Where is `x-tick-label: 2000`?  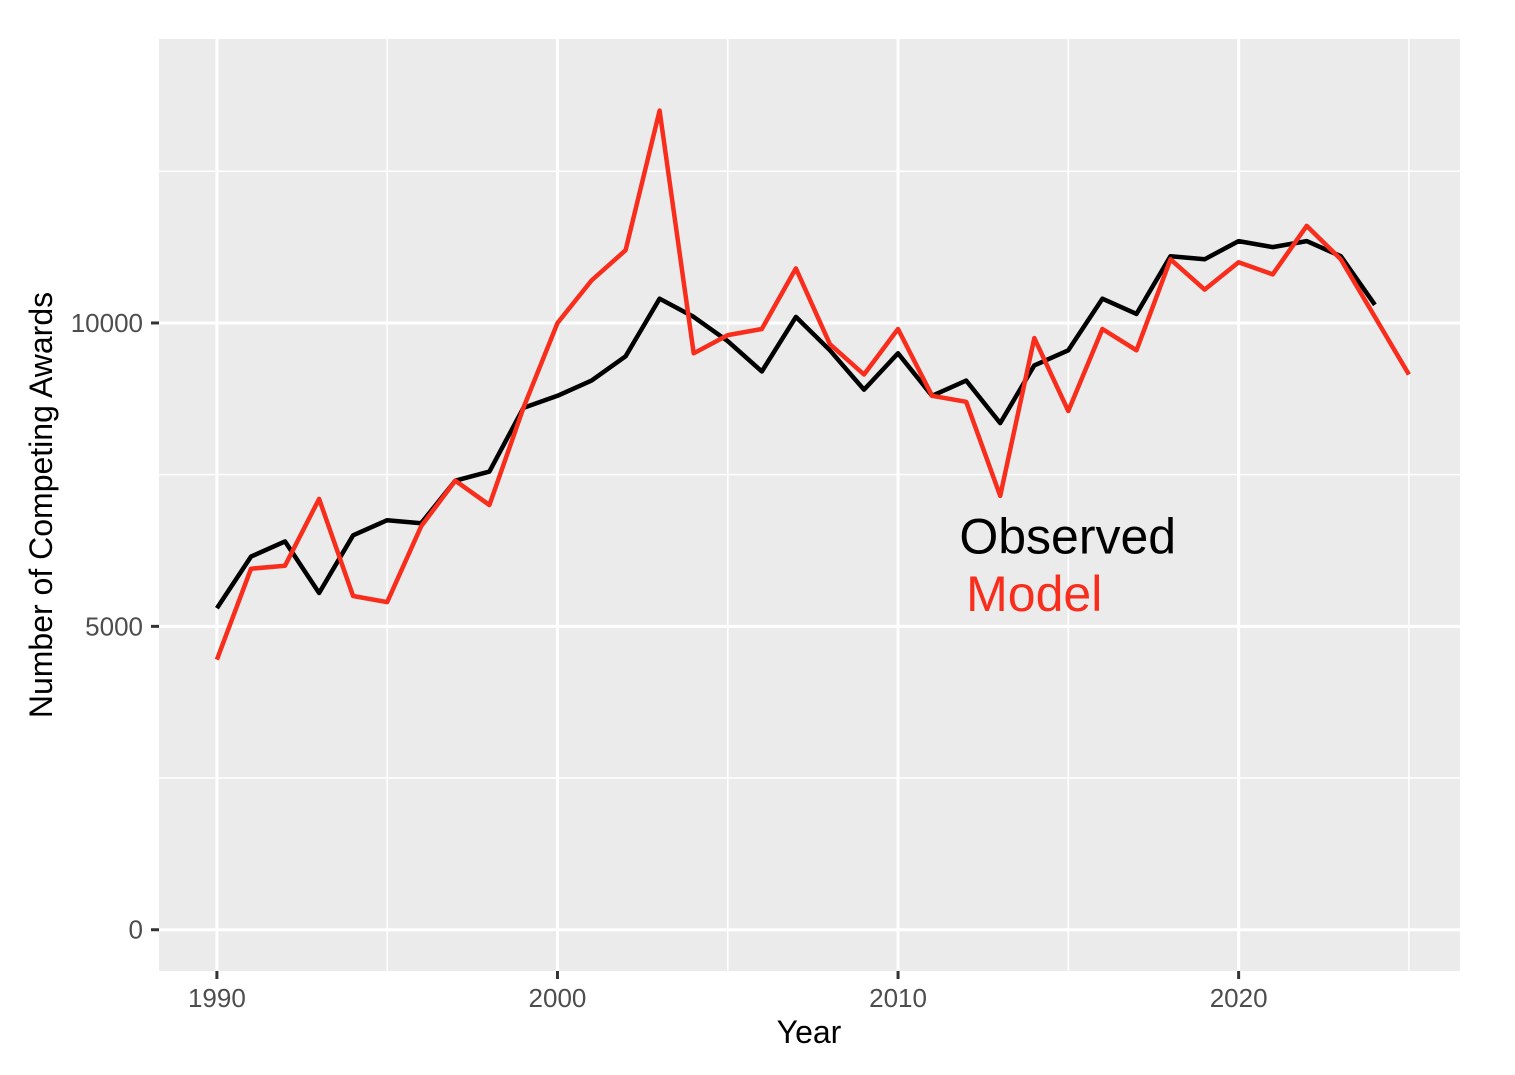 x-tick-label: 2000 is located at coordinates (558, 998).